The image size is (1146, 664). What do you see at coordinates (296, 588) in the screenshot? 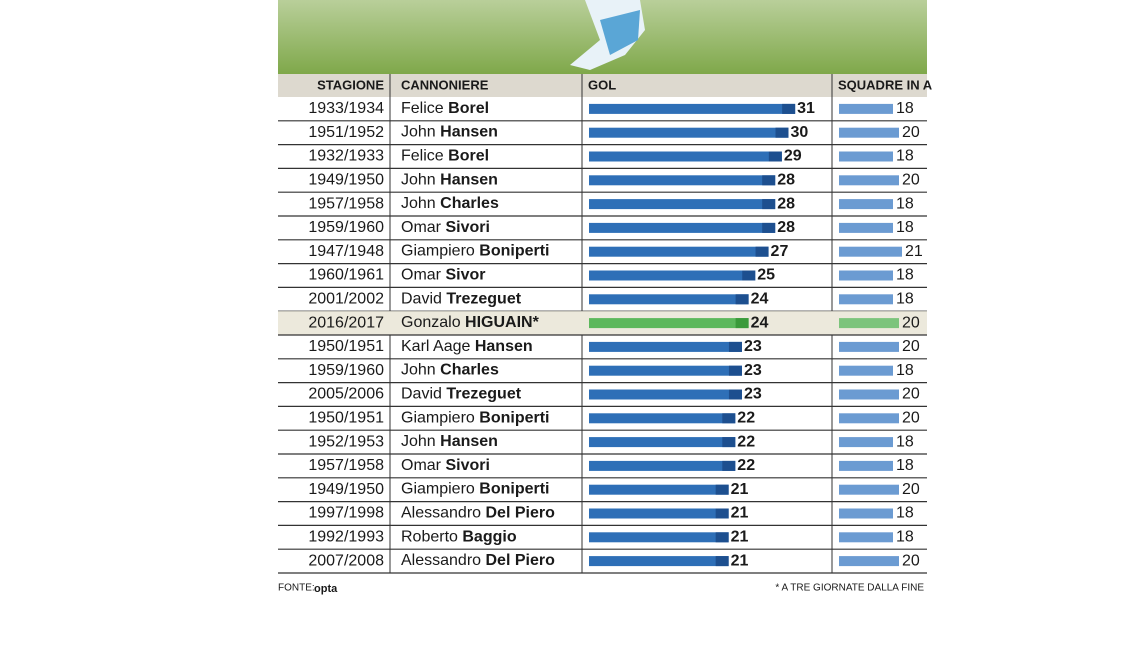
I see `source-label: FONTE:` at bounding box center [296, 588].